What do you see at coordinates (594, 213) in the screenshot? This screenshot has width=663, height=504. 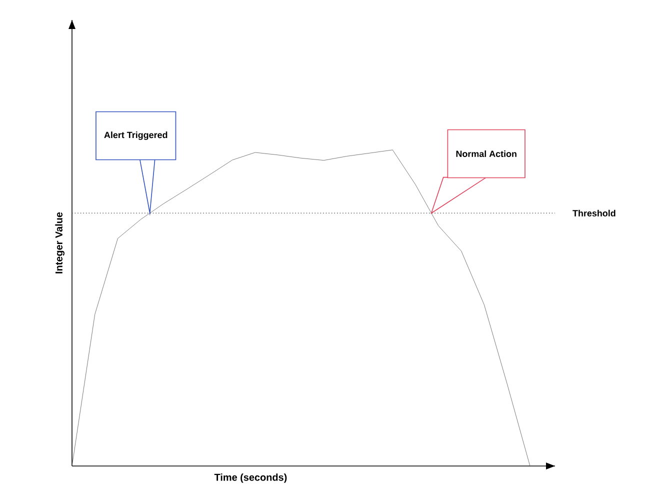 I see `ref-line-label: Threshold` at bounding box center [594, 213].